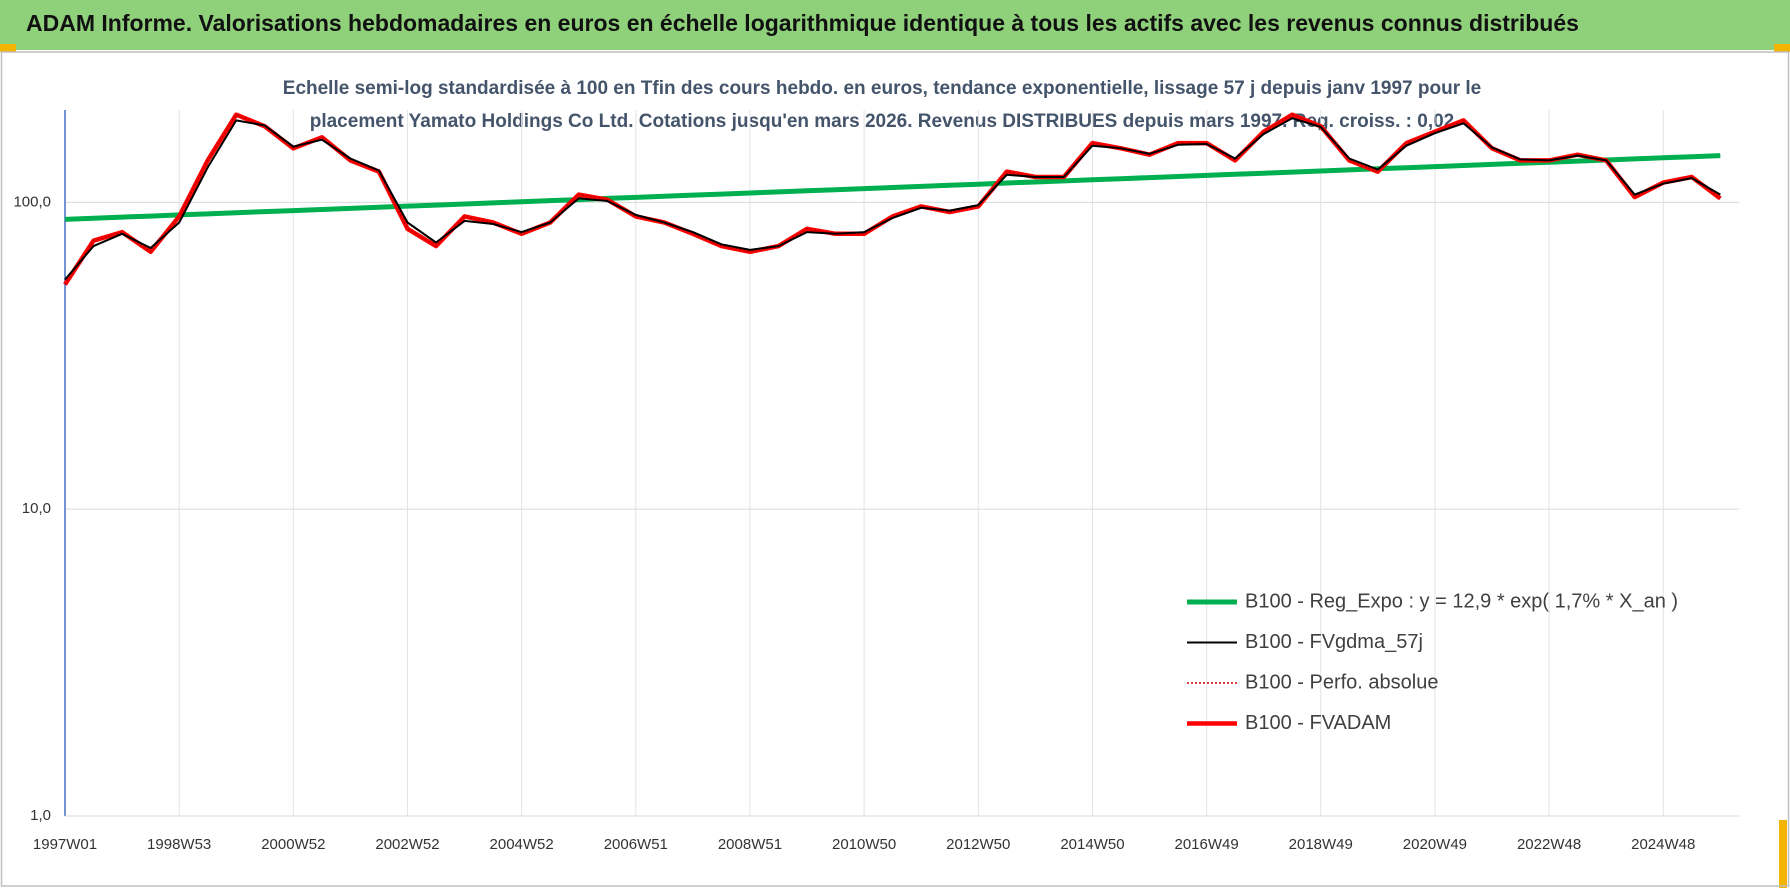  Describe the element at coordinates (1318, 723) in the screenshot. I see `legend-label: B100 - FVADAM` at that location.